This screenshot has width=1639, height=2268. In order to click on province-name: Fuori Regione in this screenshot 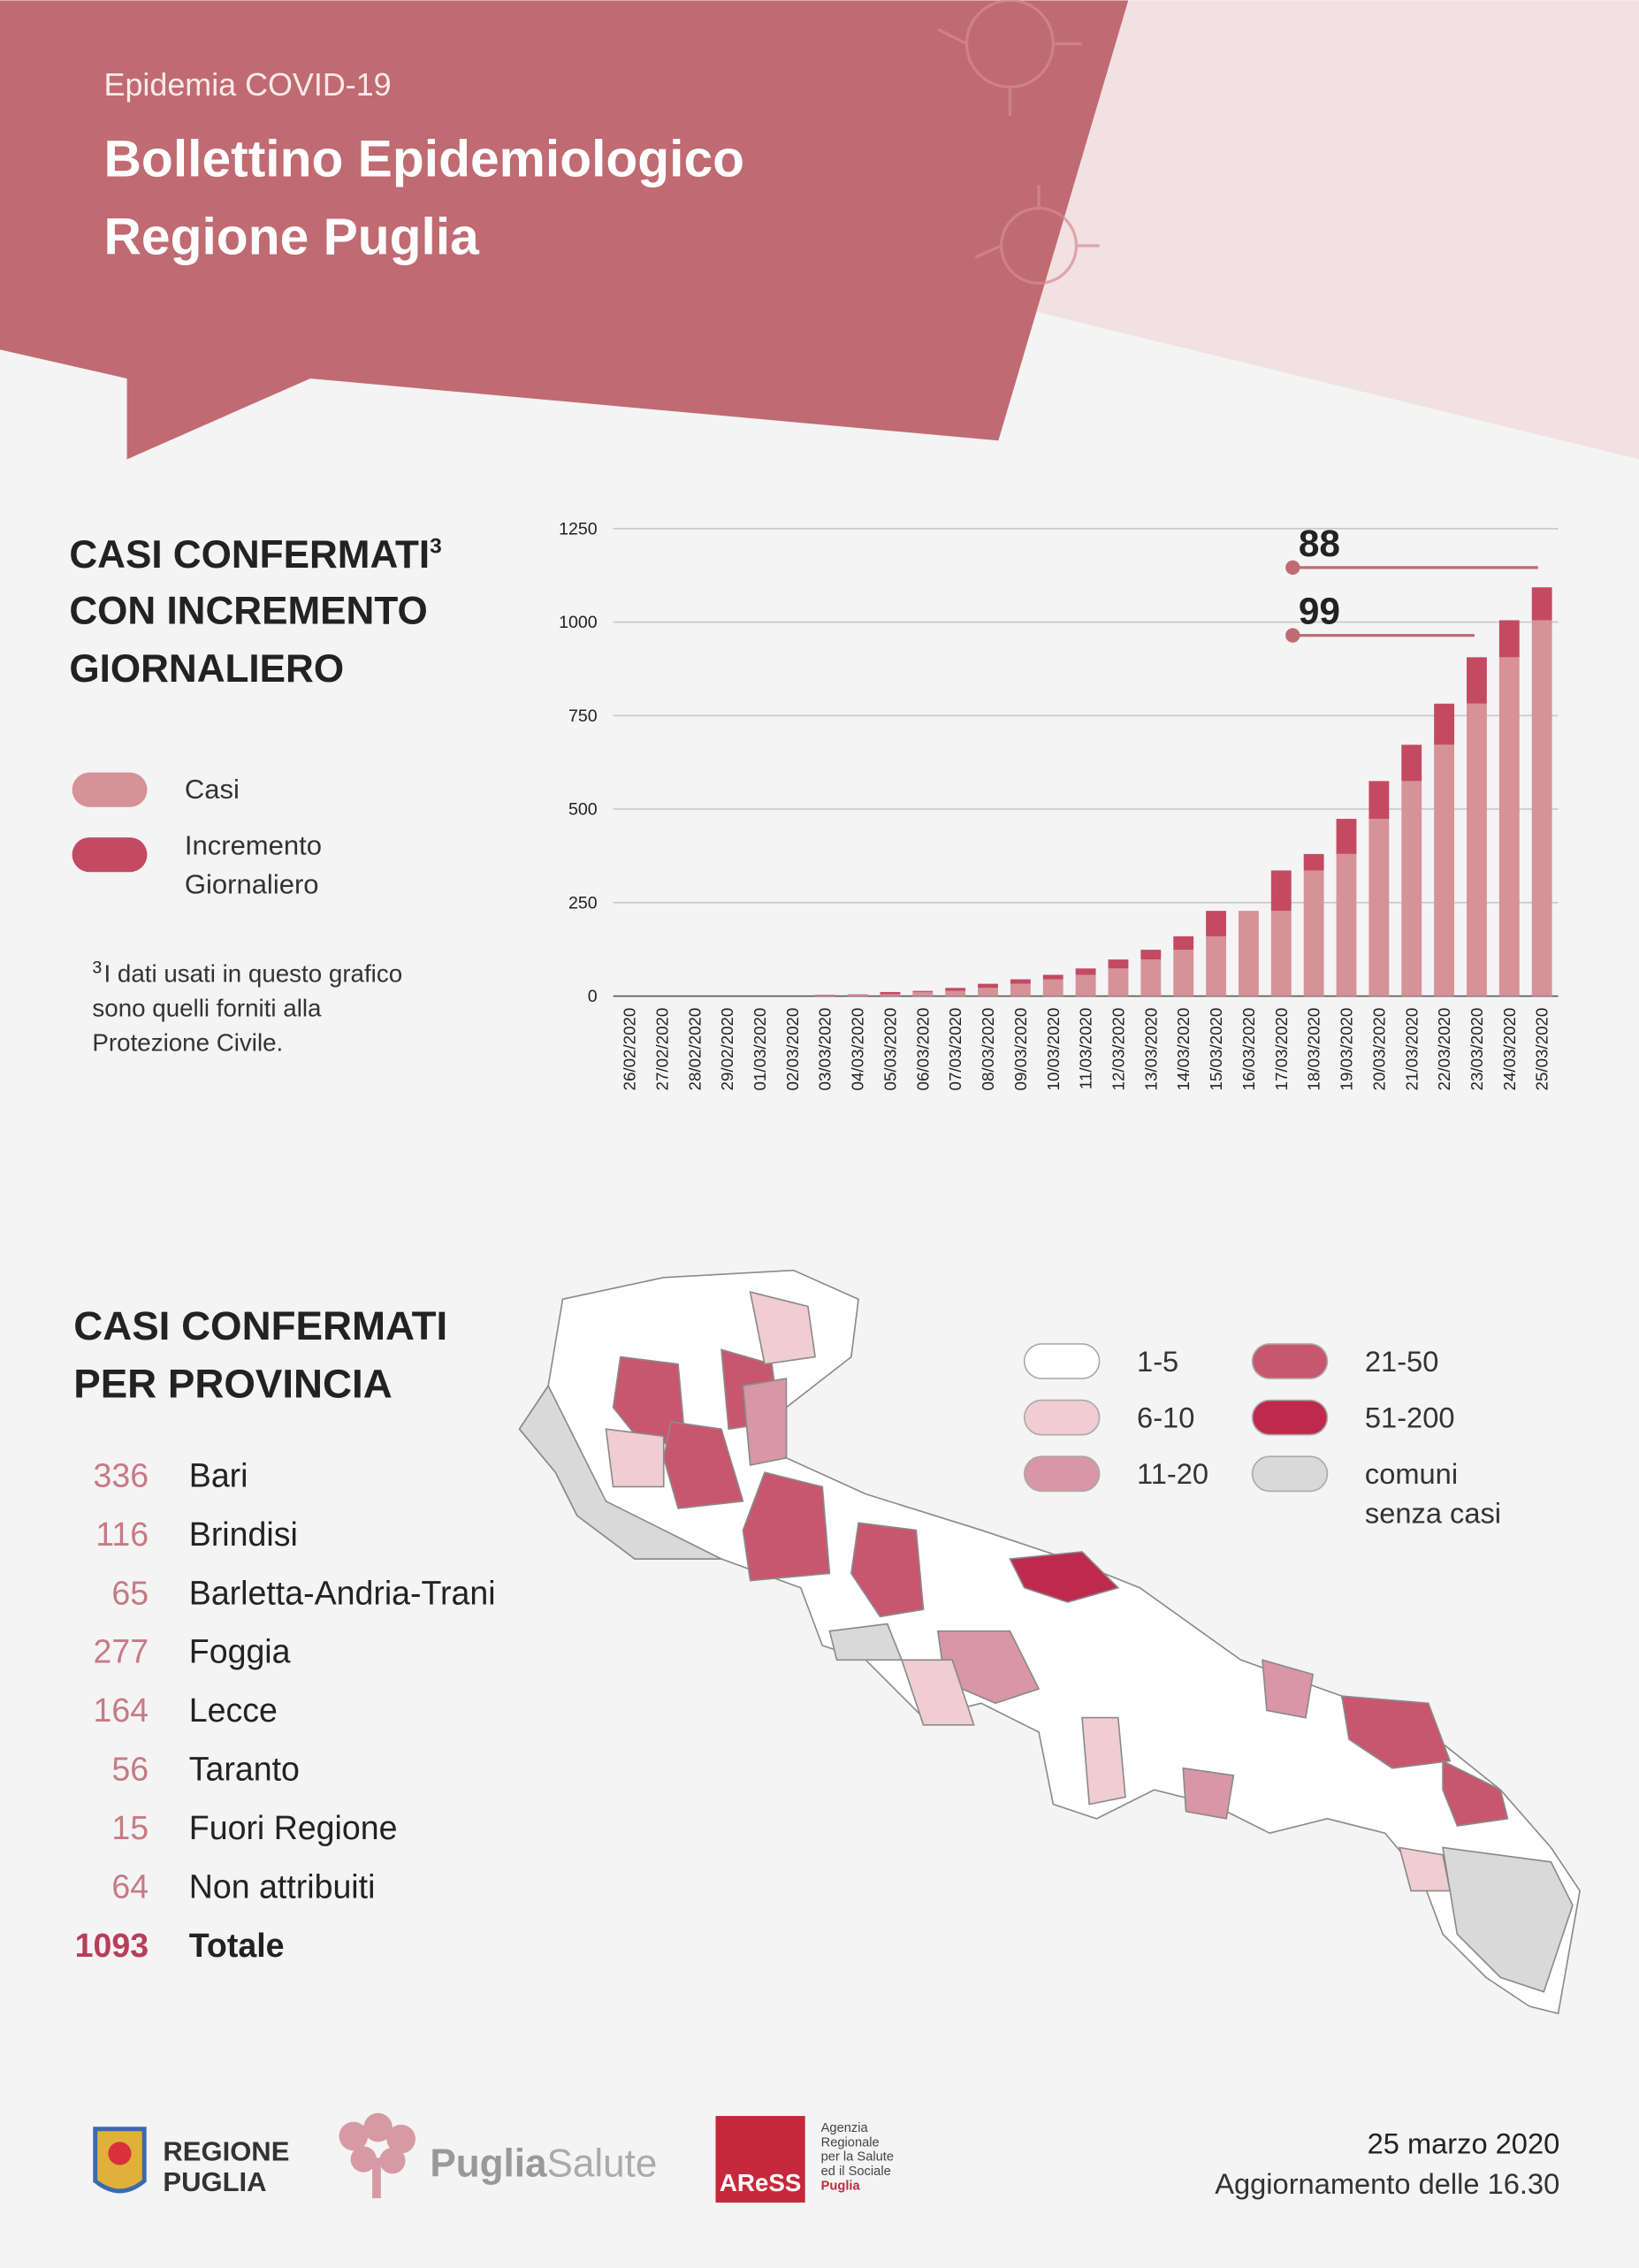, I will do `click(293, 1827)`.